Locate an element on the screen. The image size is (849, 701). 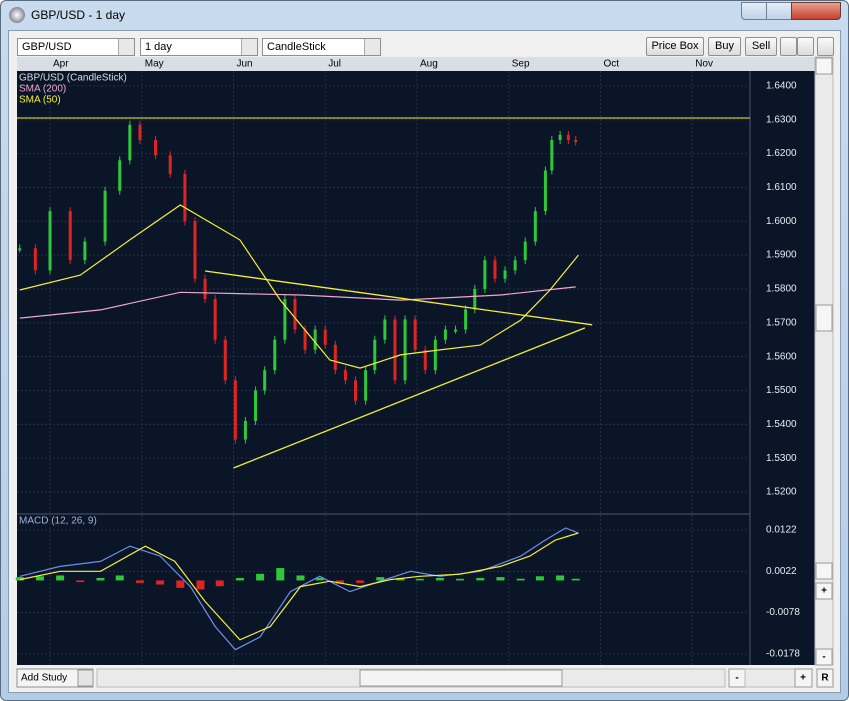
footer-zoom-in is located at coordinates (803, 678).